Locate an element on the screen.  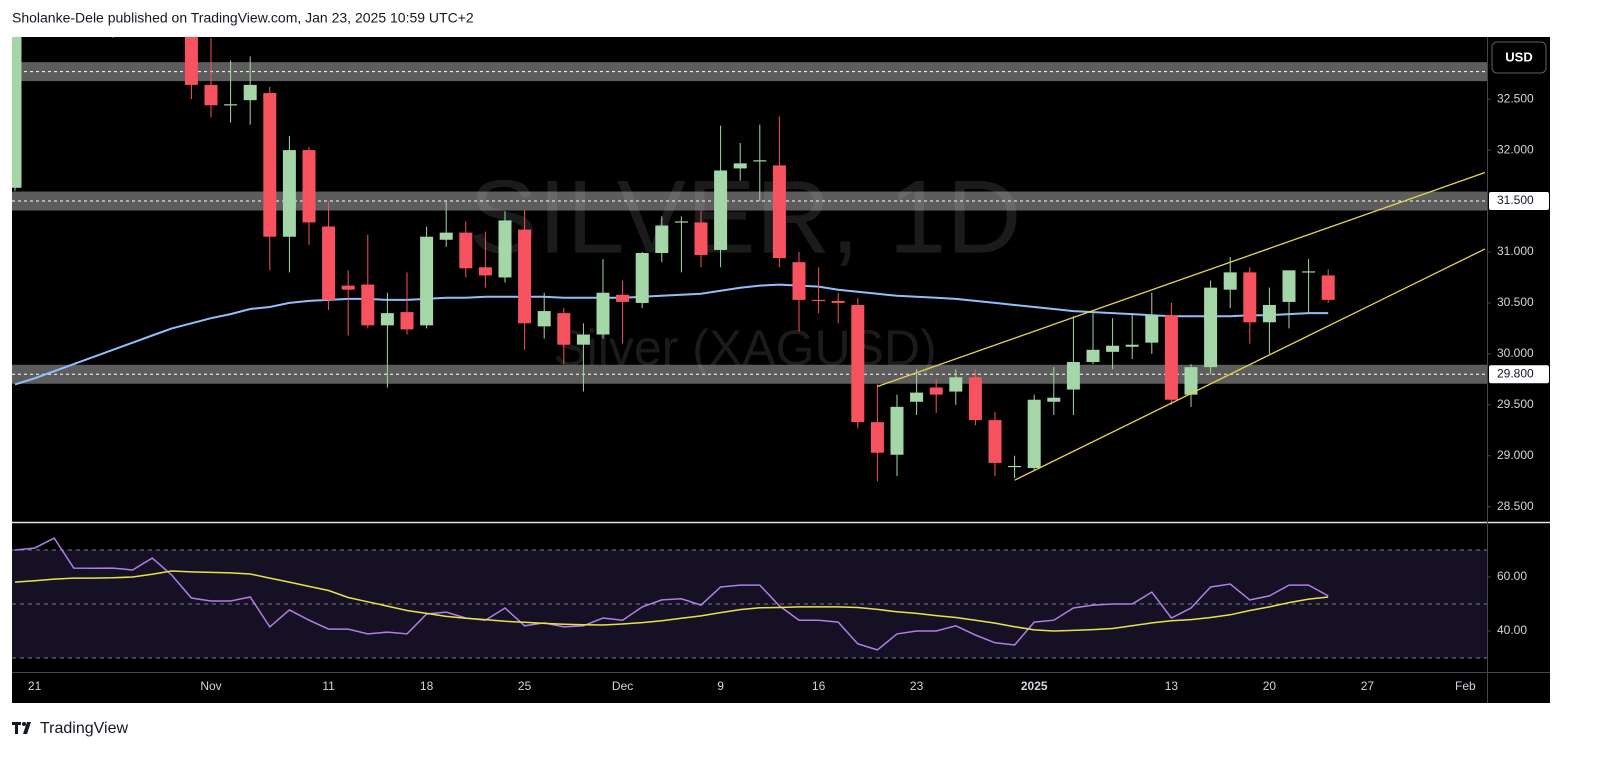
currency-label: USD is located at coordinates (1518, 56).